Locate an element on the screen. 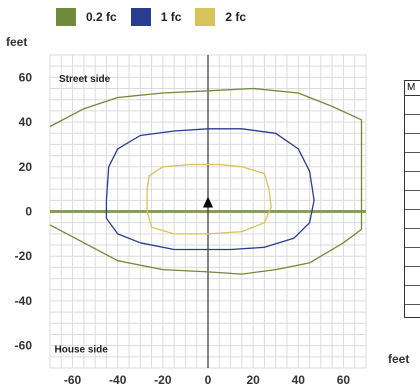 This screenshot has width=420, height=391. side-table-header: M is located at coordinates (412, 88).